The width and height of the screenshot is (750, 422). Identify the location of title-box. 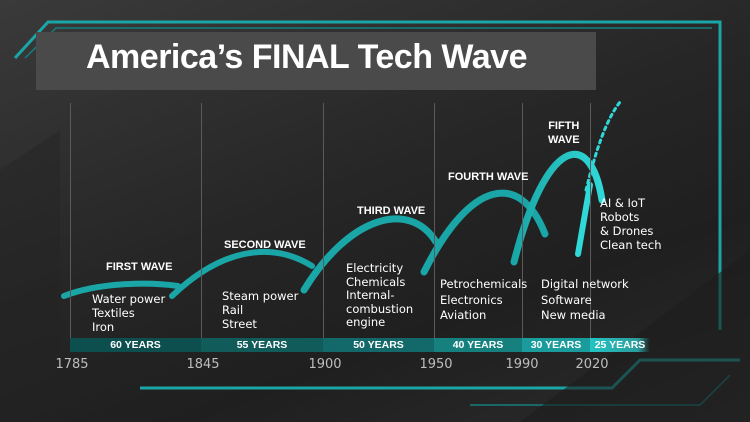
(316, 61).